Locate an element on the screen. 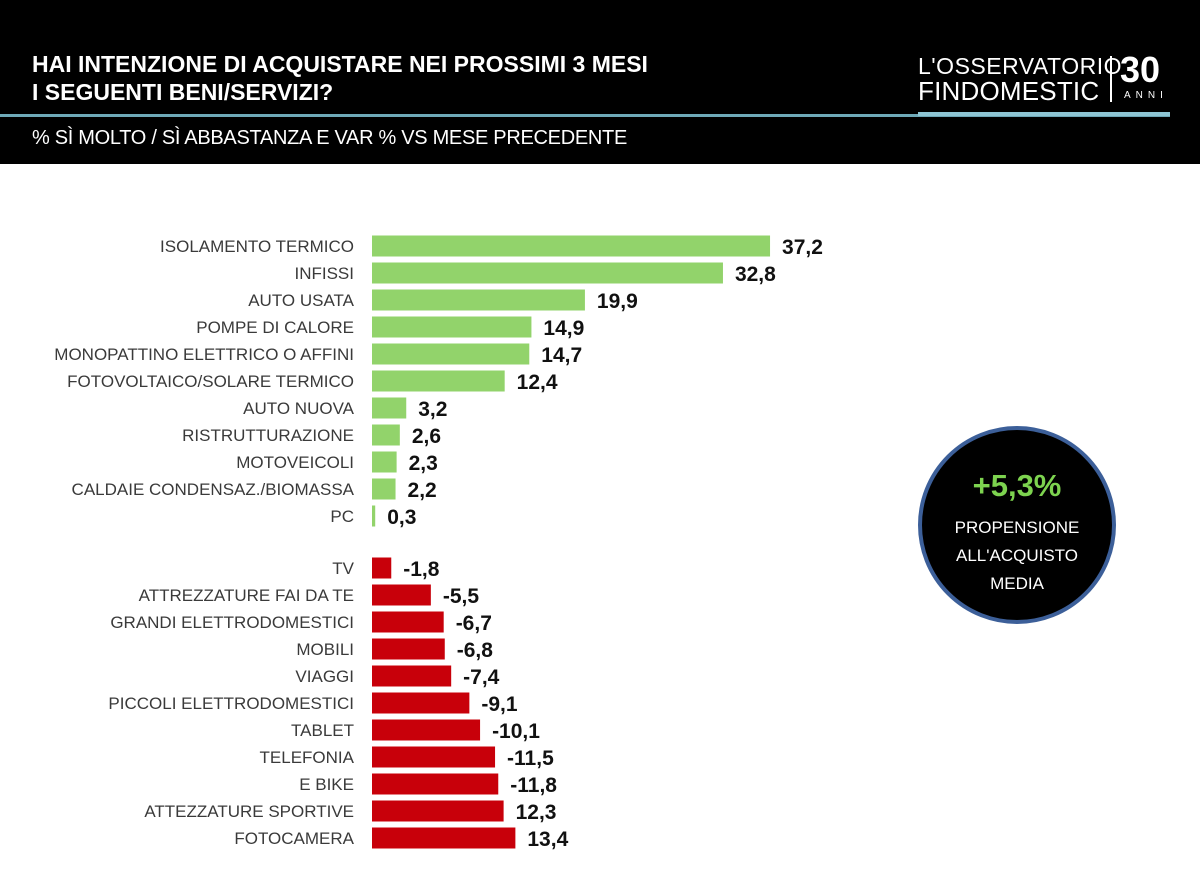 The image size is (1200, 886). data-label: 14,7 is located at coordinates (561, 355).